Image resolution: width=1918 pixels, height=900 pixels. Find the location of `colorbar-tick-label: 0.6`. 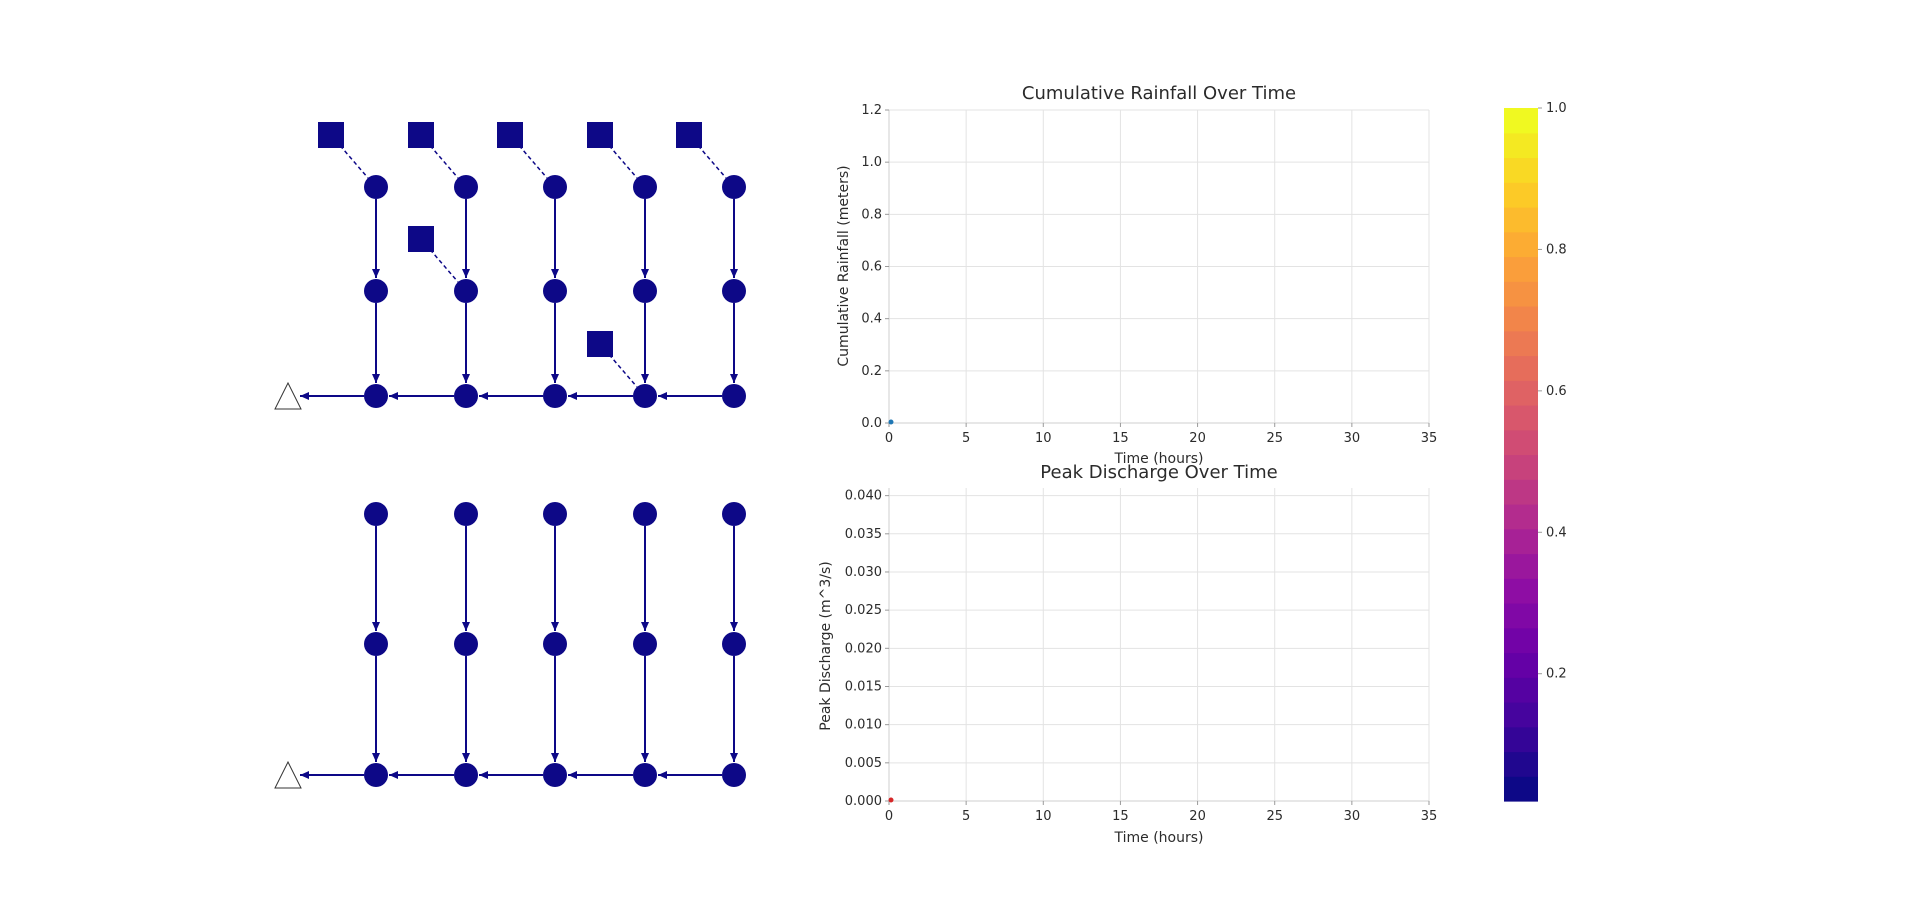

colorbar-tick-label: 0.6 is located at coordinates (1556, 391).